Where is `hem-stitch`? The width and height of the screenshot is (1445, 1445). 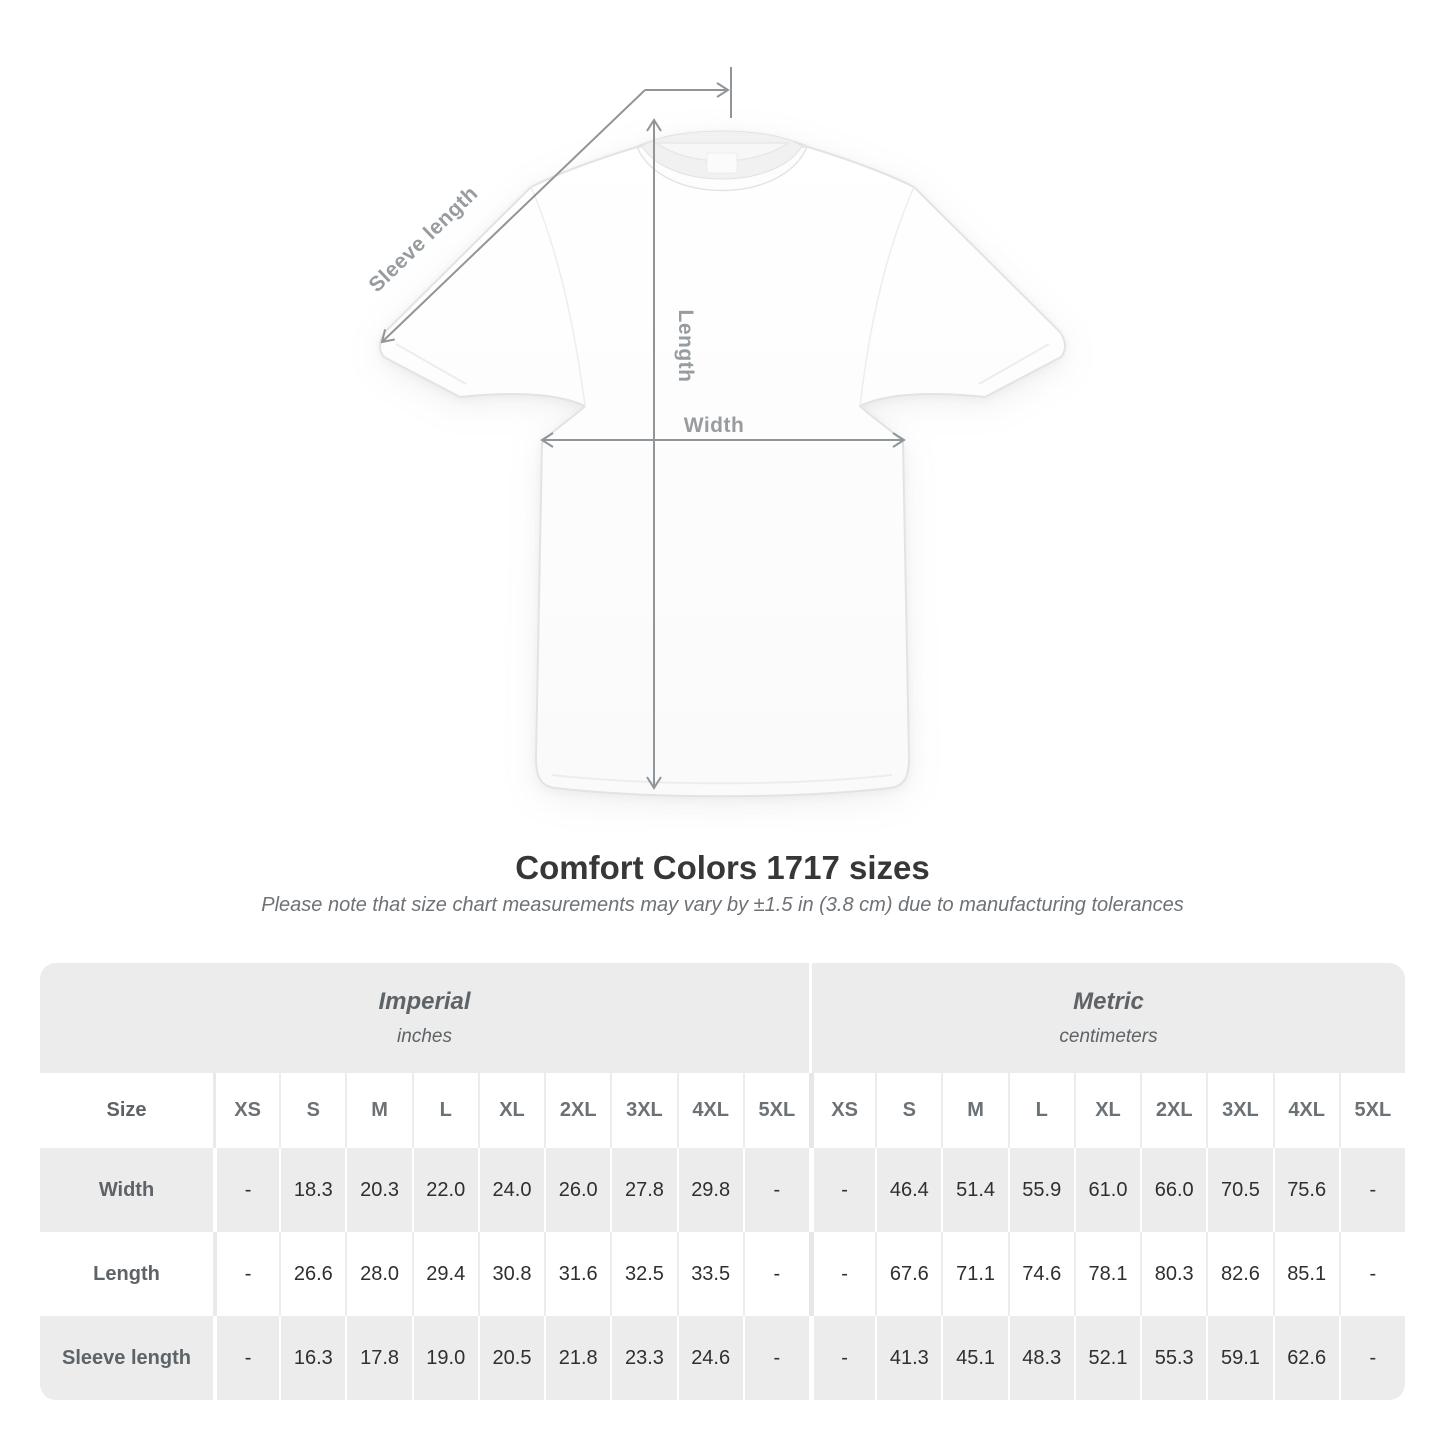 hem-stitch is located at coordinates (722, 779).